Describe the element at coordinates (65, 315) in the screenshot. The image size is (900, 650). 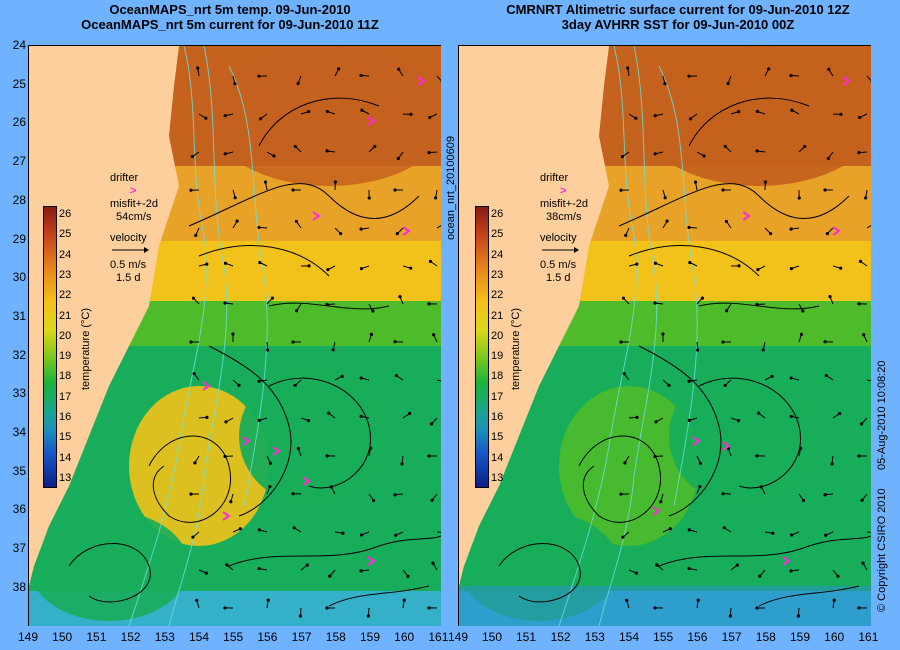
I see `colorbar-tick: 21` at that location.